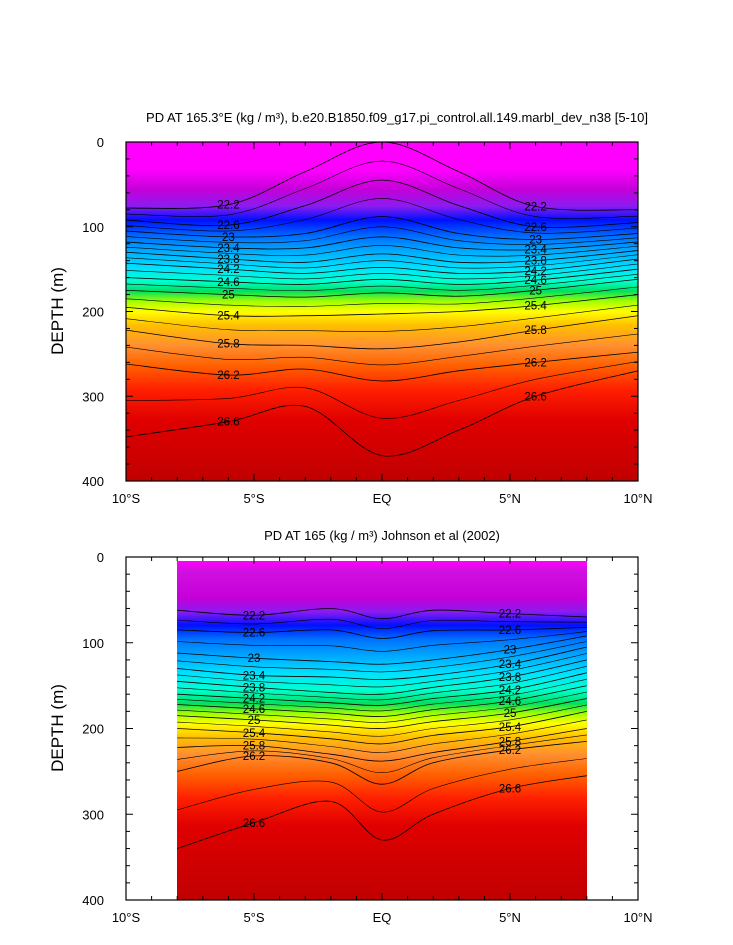 This screenshot has width=733, height=945. Describe the element at coordinates (510, 917) in the screenshot. I see `x-tick-label: 5°N` at that location.